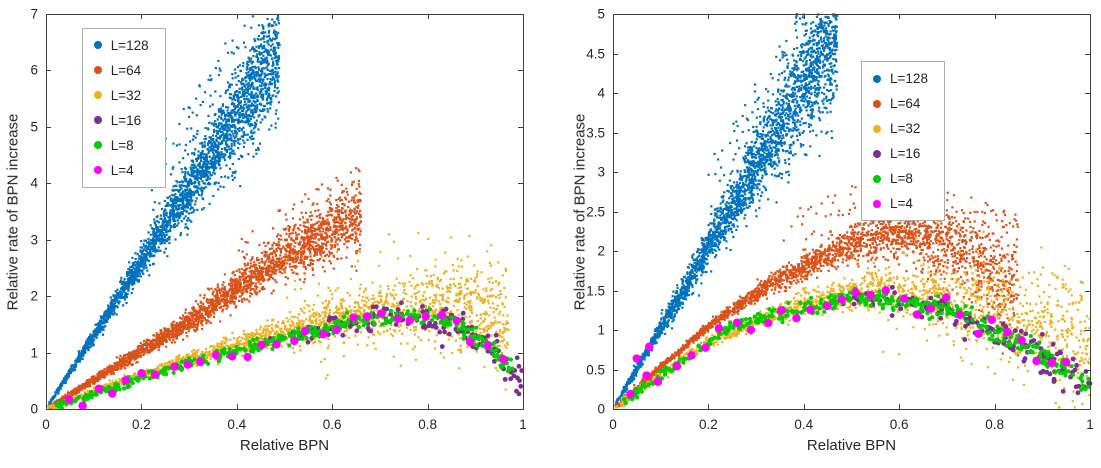  I want to click on y-tick-label: 2.5, so click(595, 211).